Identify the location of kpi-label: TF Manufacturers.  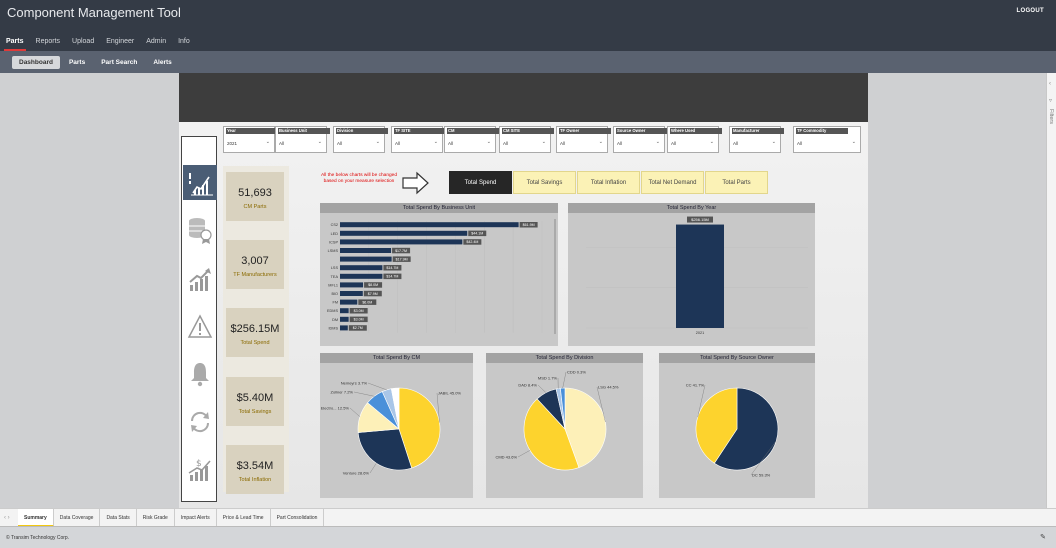
(255, 275).